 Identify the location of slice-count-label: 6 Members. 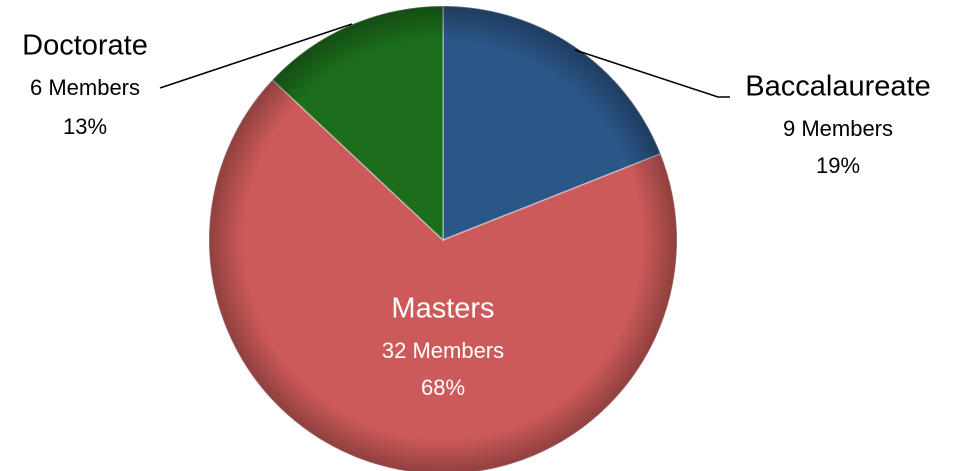
(85, 87).